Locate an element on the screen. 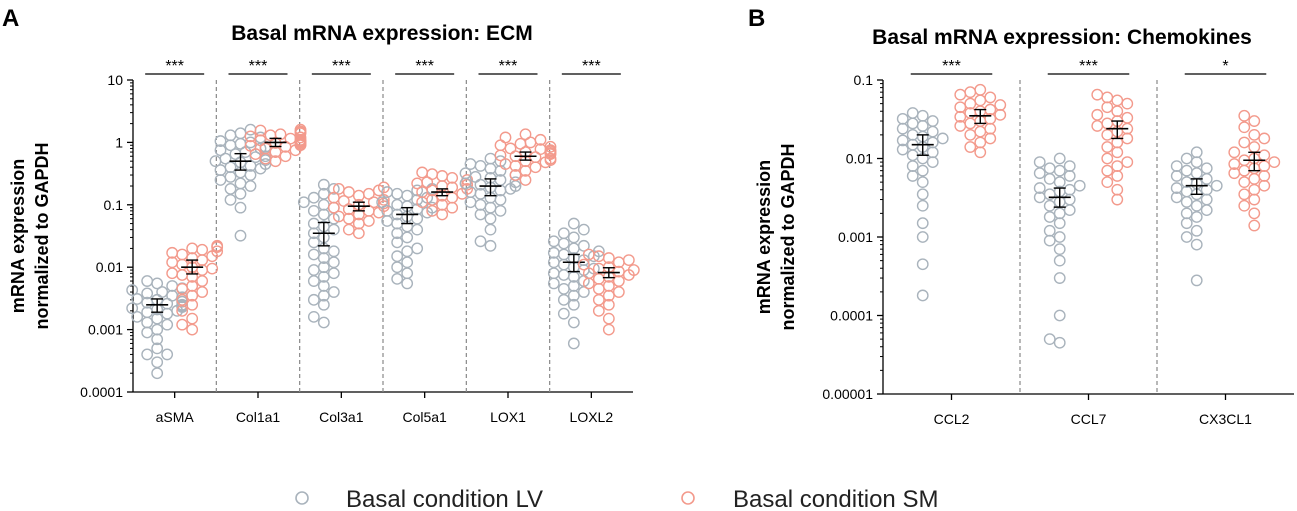 Image resolution: width=1297 pixels, height=511 pixels. y-tick-label: 0.01 is located at coordinates (859, 159).